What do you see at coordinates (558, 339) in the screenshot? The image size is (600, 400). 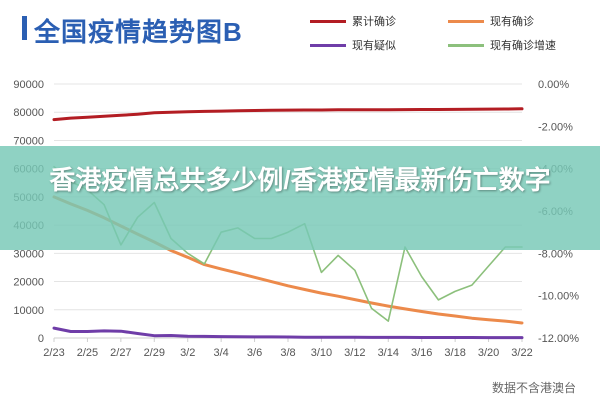 I see `y-right-tick-label: -12.00%` at bounding box center [558, 339].